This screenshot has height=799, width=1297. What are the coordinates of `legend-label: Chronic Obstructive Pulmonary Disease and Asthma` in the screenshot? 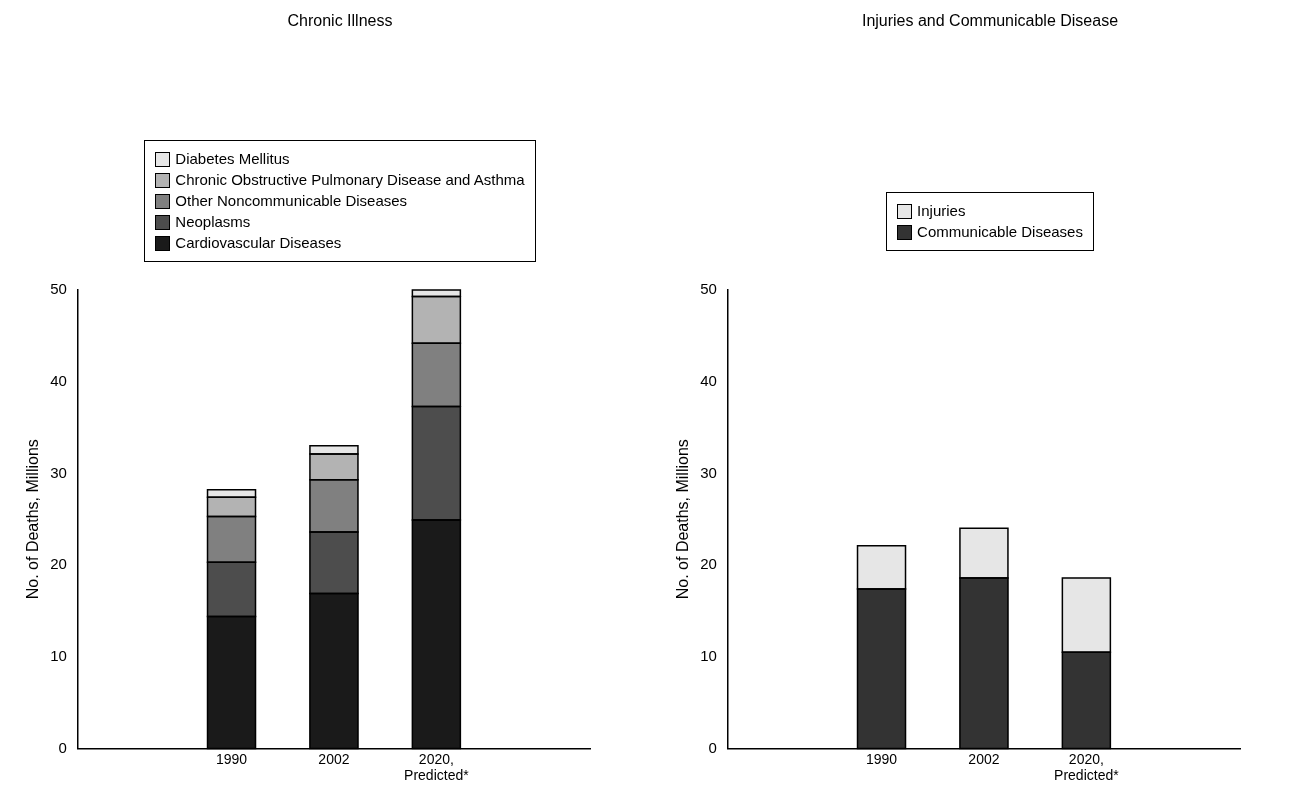 It's located at (350, 180).